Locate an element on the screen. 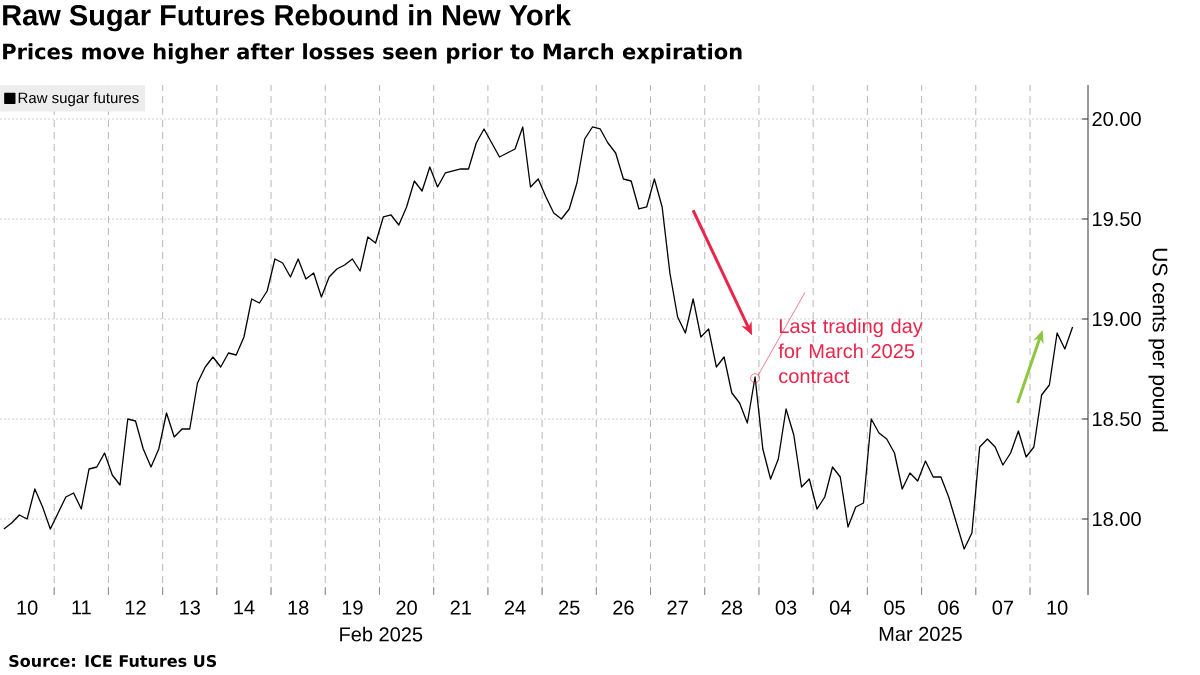 The image size is (1200, 675). x-tick-label: 19 is located at coordinates (352, 607).